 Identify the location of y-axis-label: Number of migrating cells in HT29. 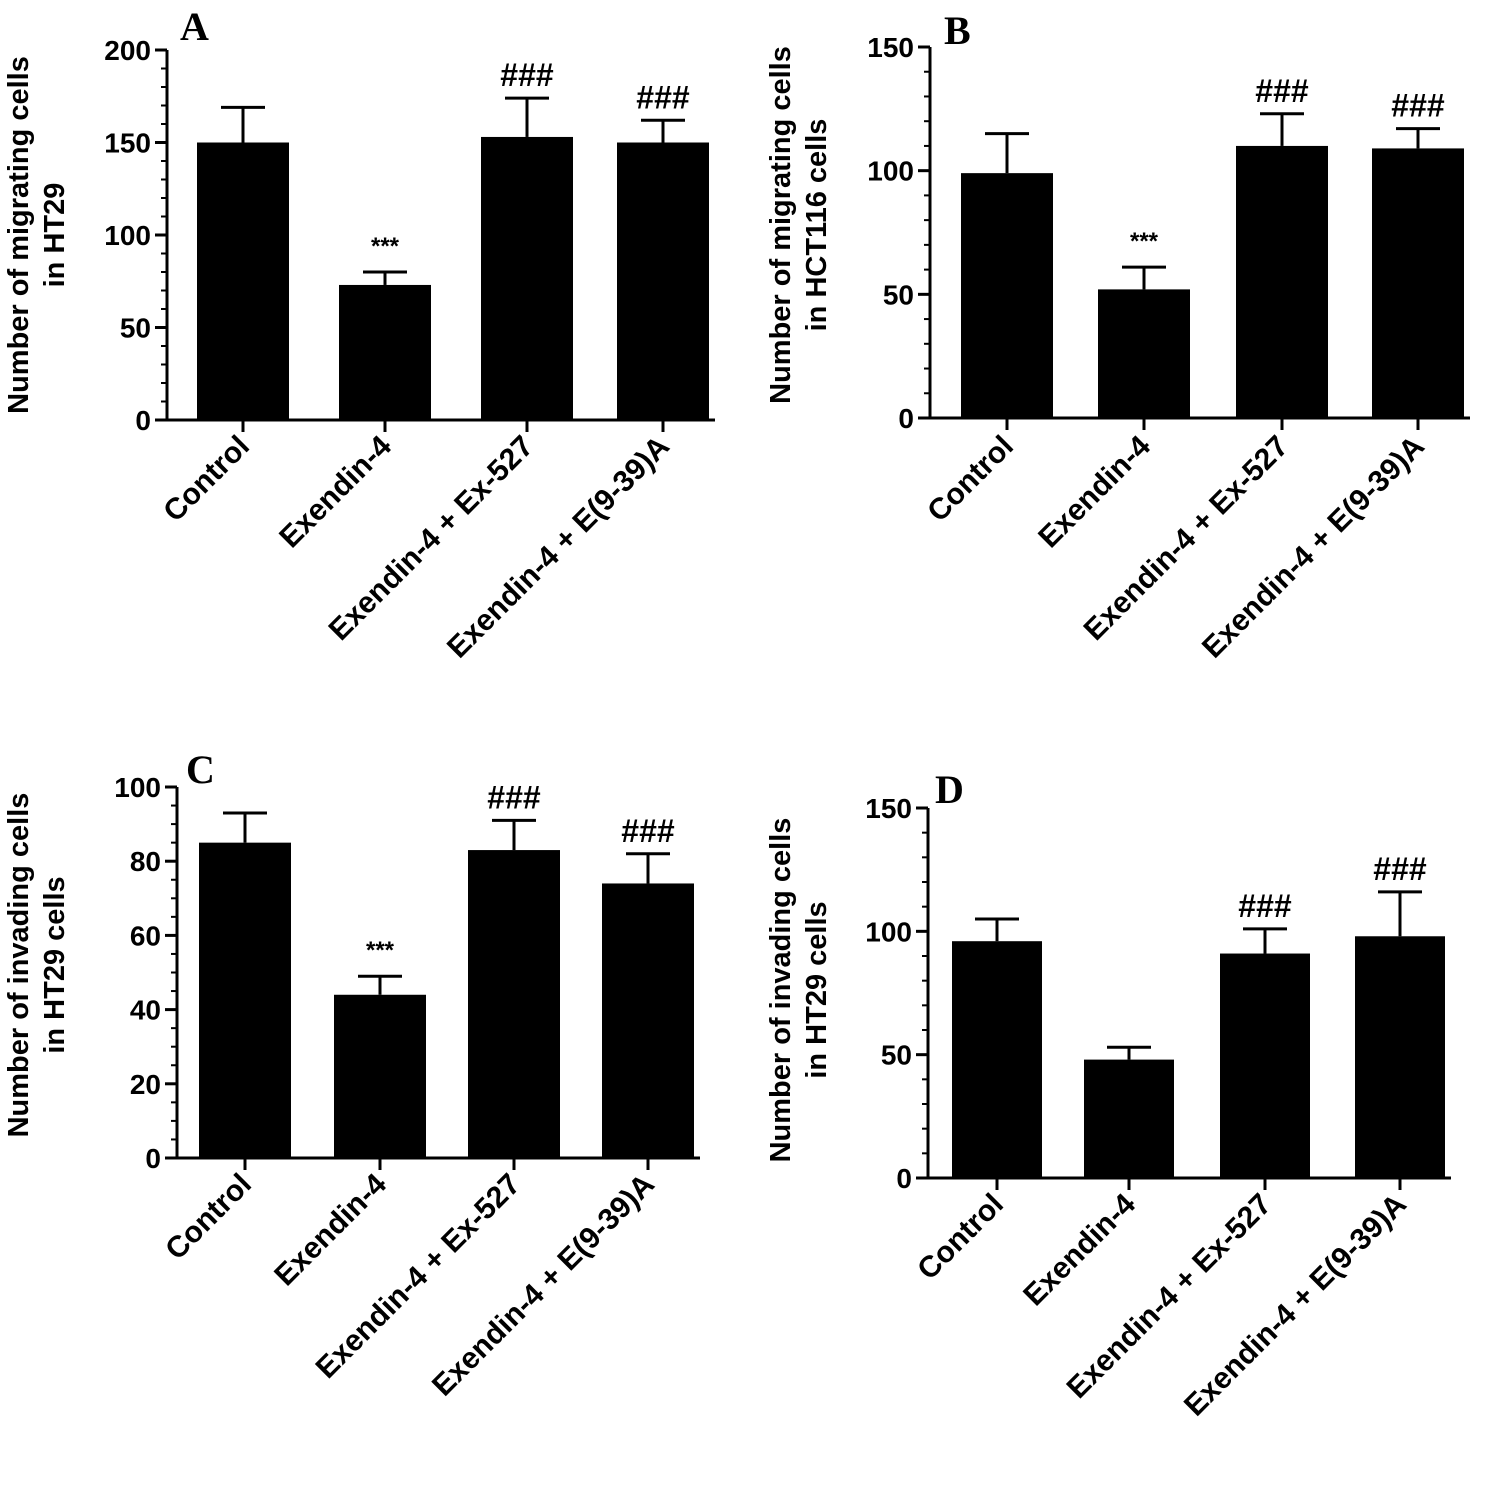
(37, 235).